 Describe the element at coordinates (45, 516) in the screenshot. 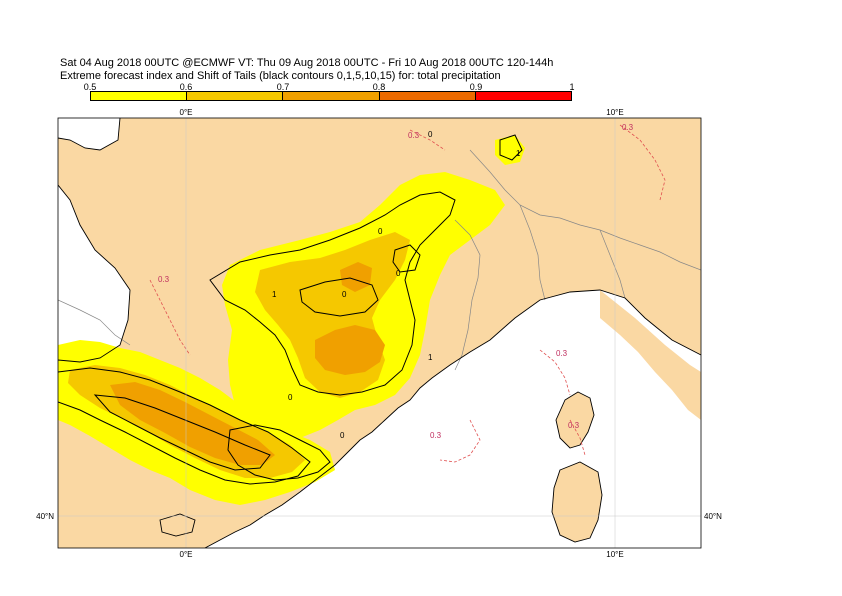

I see `lat-label-left: 40°N` at that location.